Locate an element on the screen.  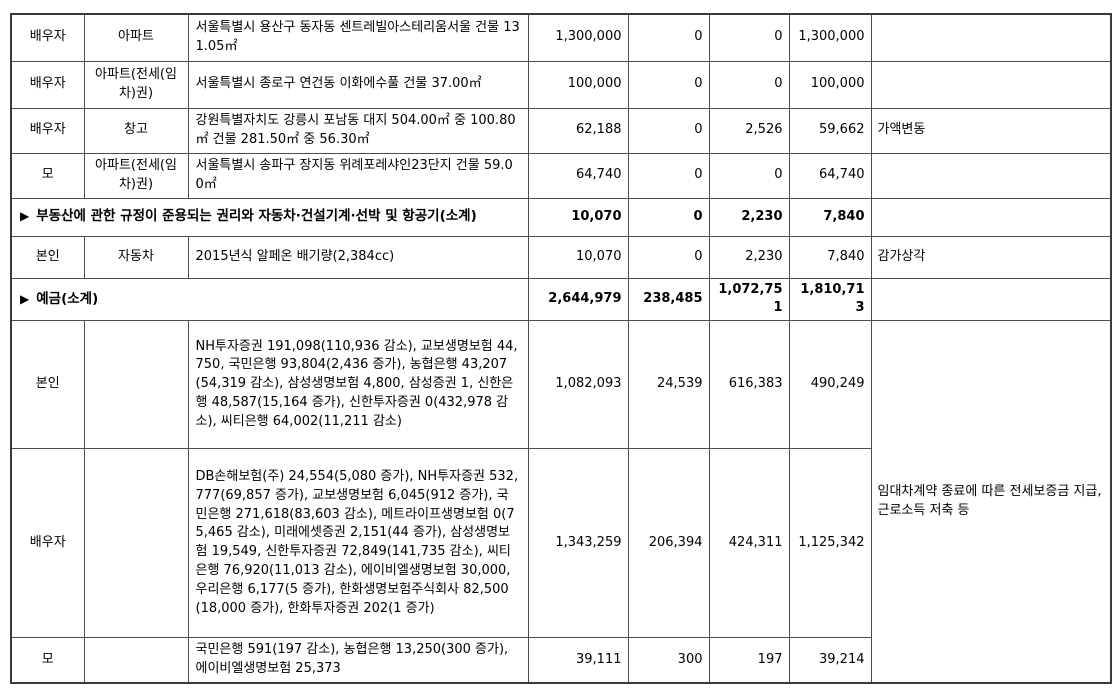
value-cell: 2,230 is located at coordinates (749, 257).